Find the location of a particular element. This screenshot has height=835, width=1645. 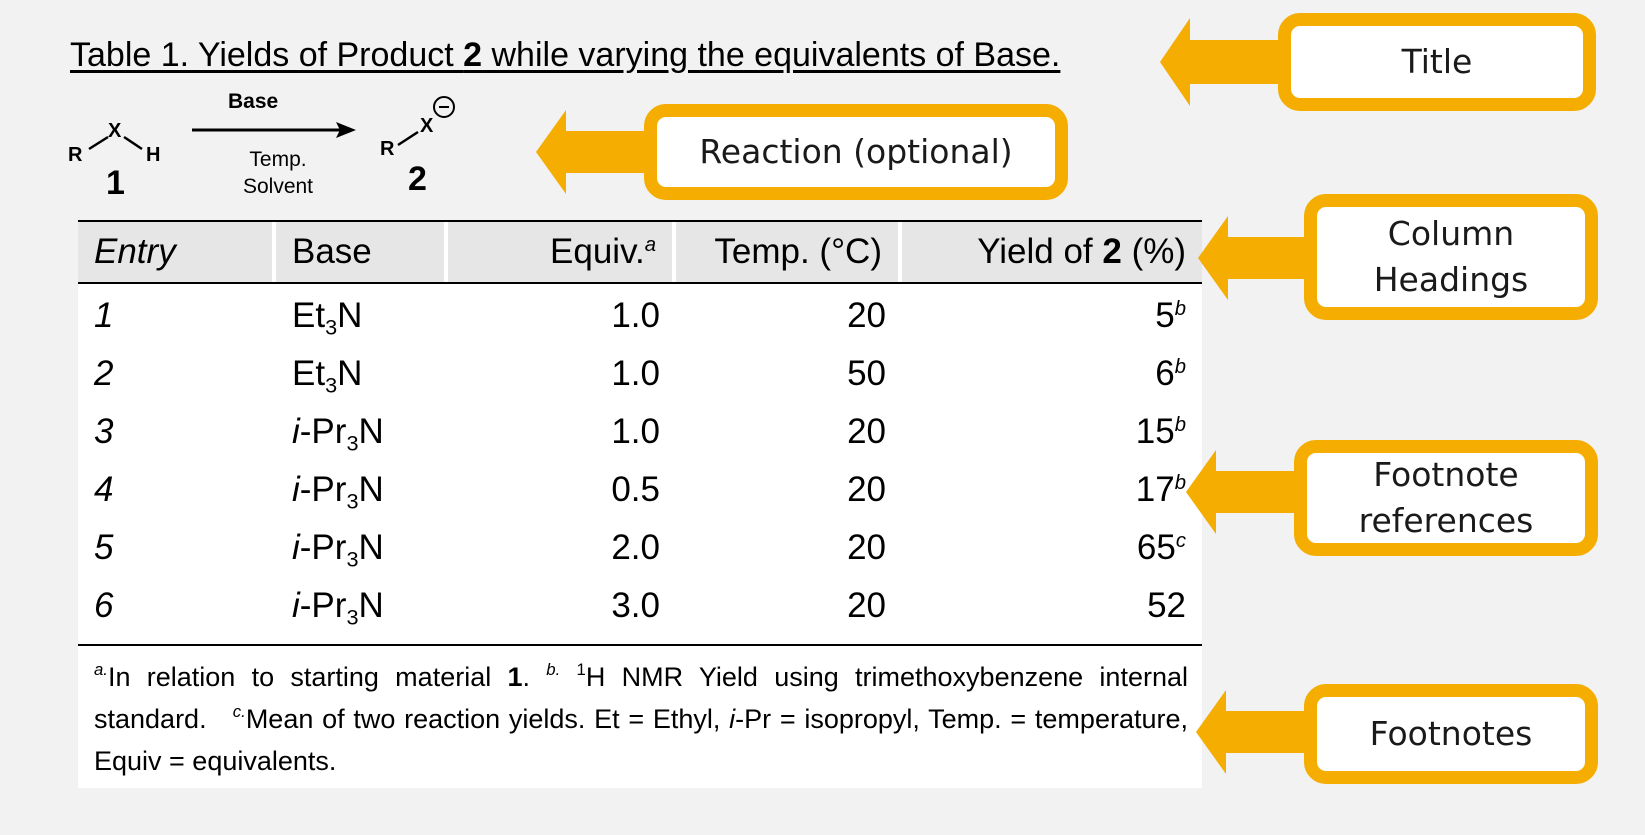

reaction-bonds-graphic is located at coordinates (271, 123).